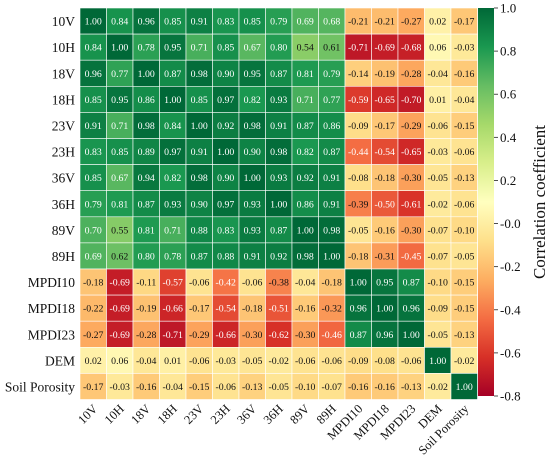 Image resolution: width=550 pixels, height=468 pixels. I want to click on cell-value-label: 0.02, so click(93, 361).